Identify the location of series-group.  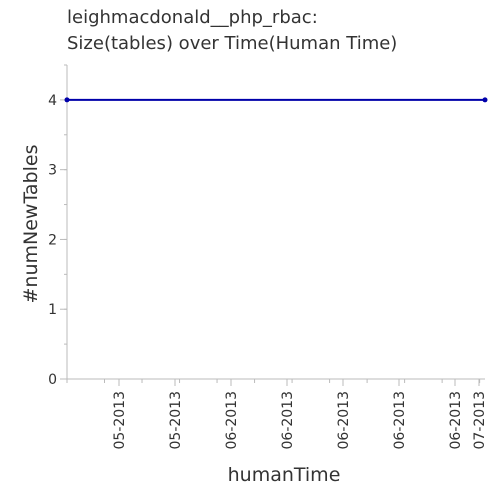
(276, 100).